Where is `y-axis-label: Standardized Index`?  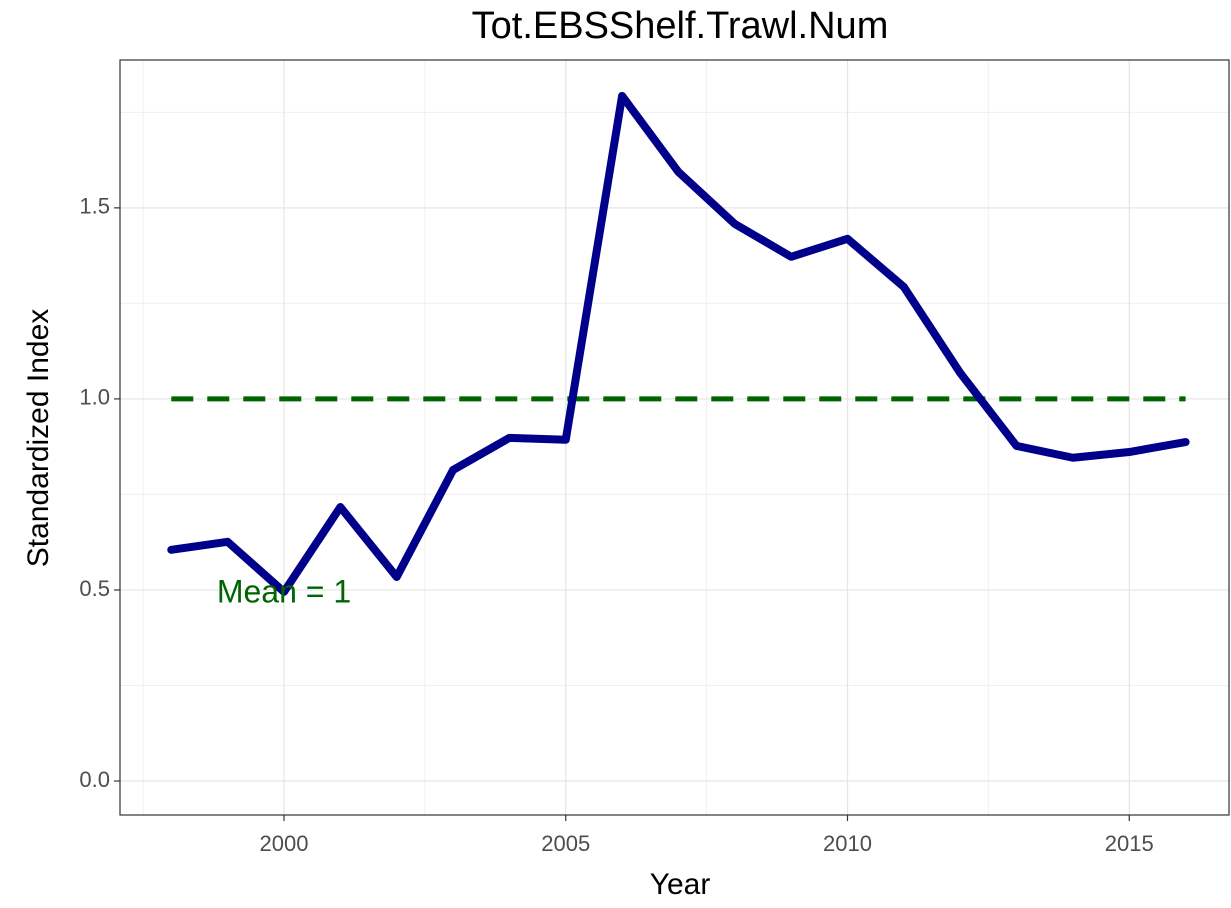 y-axis-label: Standardized Index is located at coordinates (38, 438).